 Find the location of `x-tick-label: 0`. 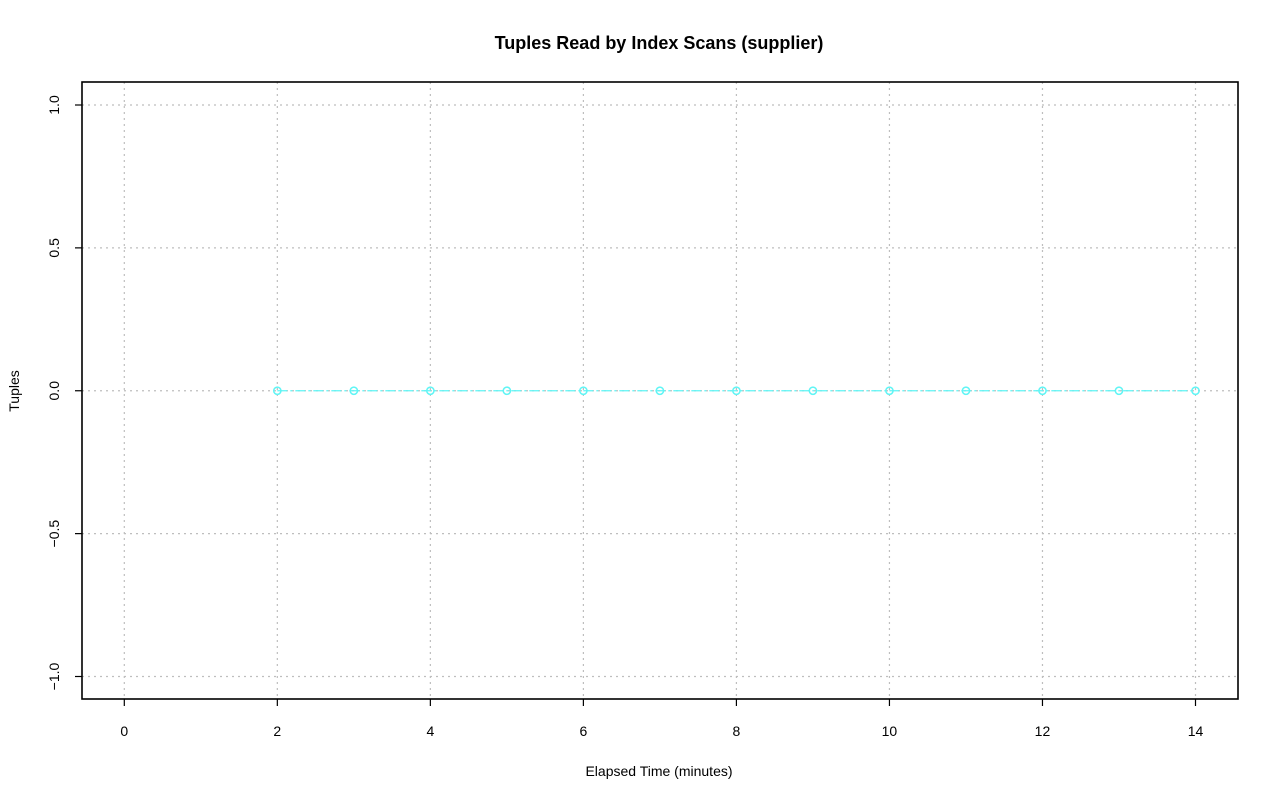

x-tick-label: 0 is located at coordinates (124, 731).